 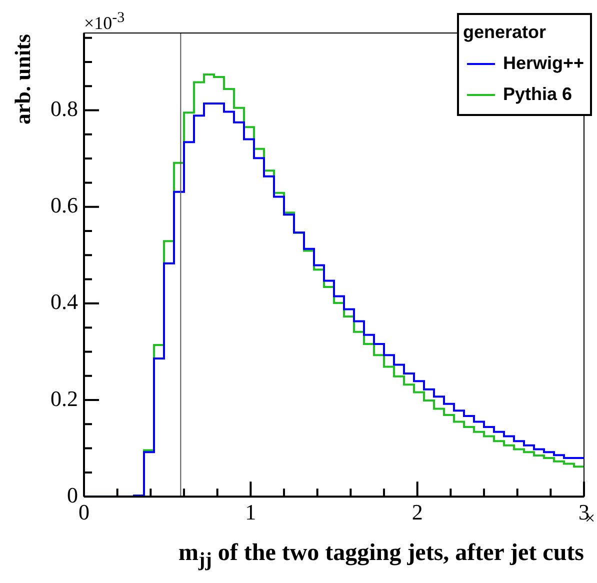 What do you see at coordinates (64, 398) in the screenshot?
I see `y-tick-label: 0.2` at bounding box center [64, 398].